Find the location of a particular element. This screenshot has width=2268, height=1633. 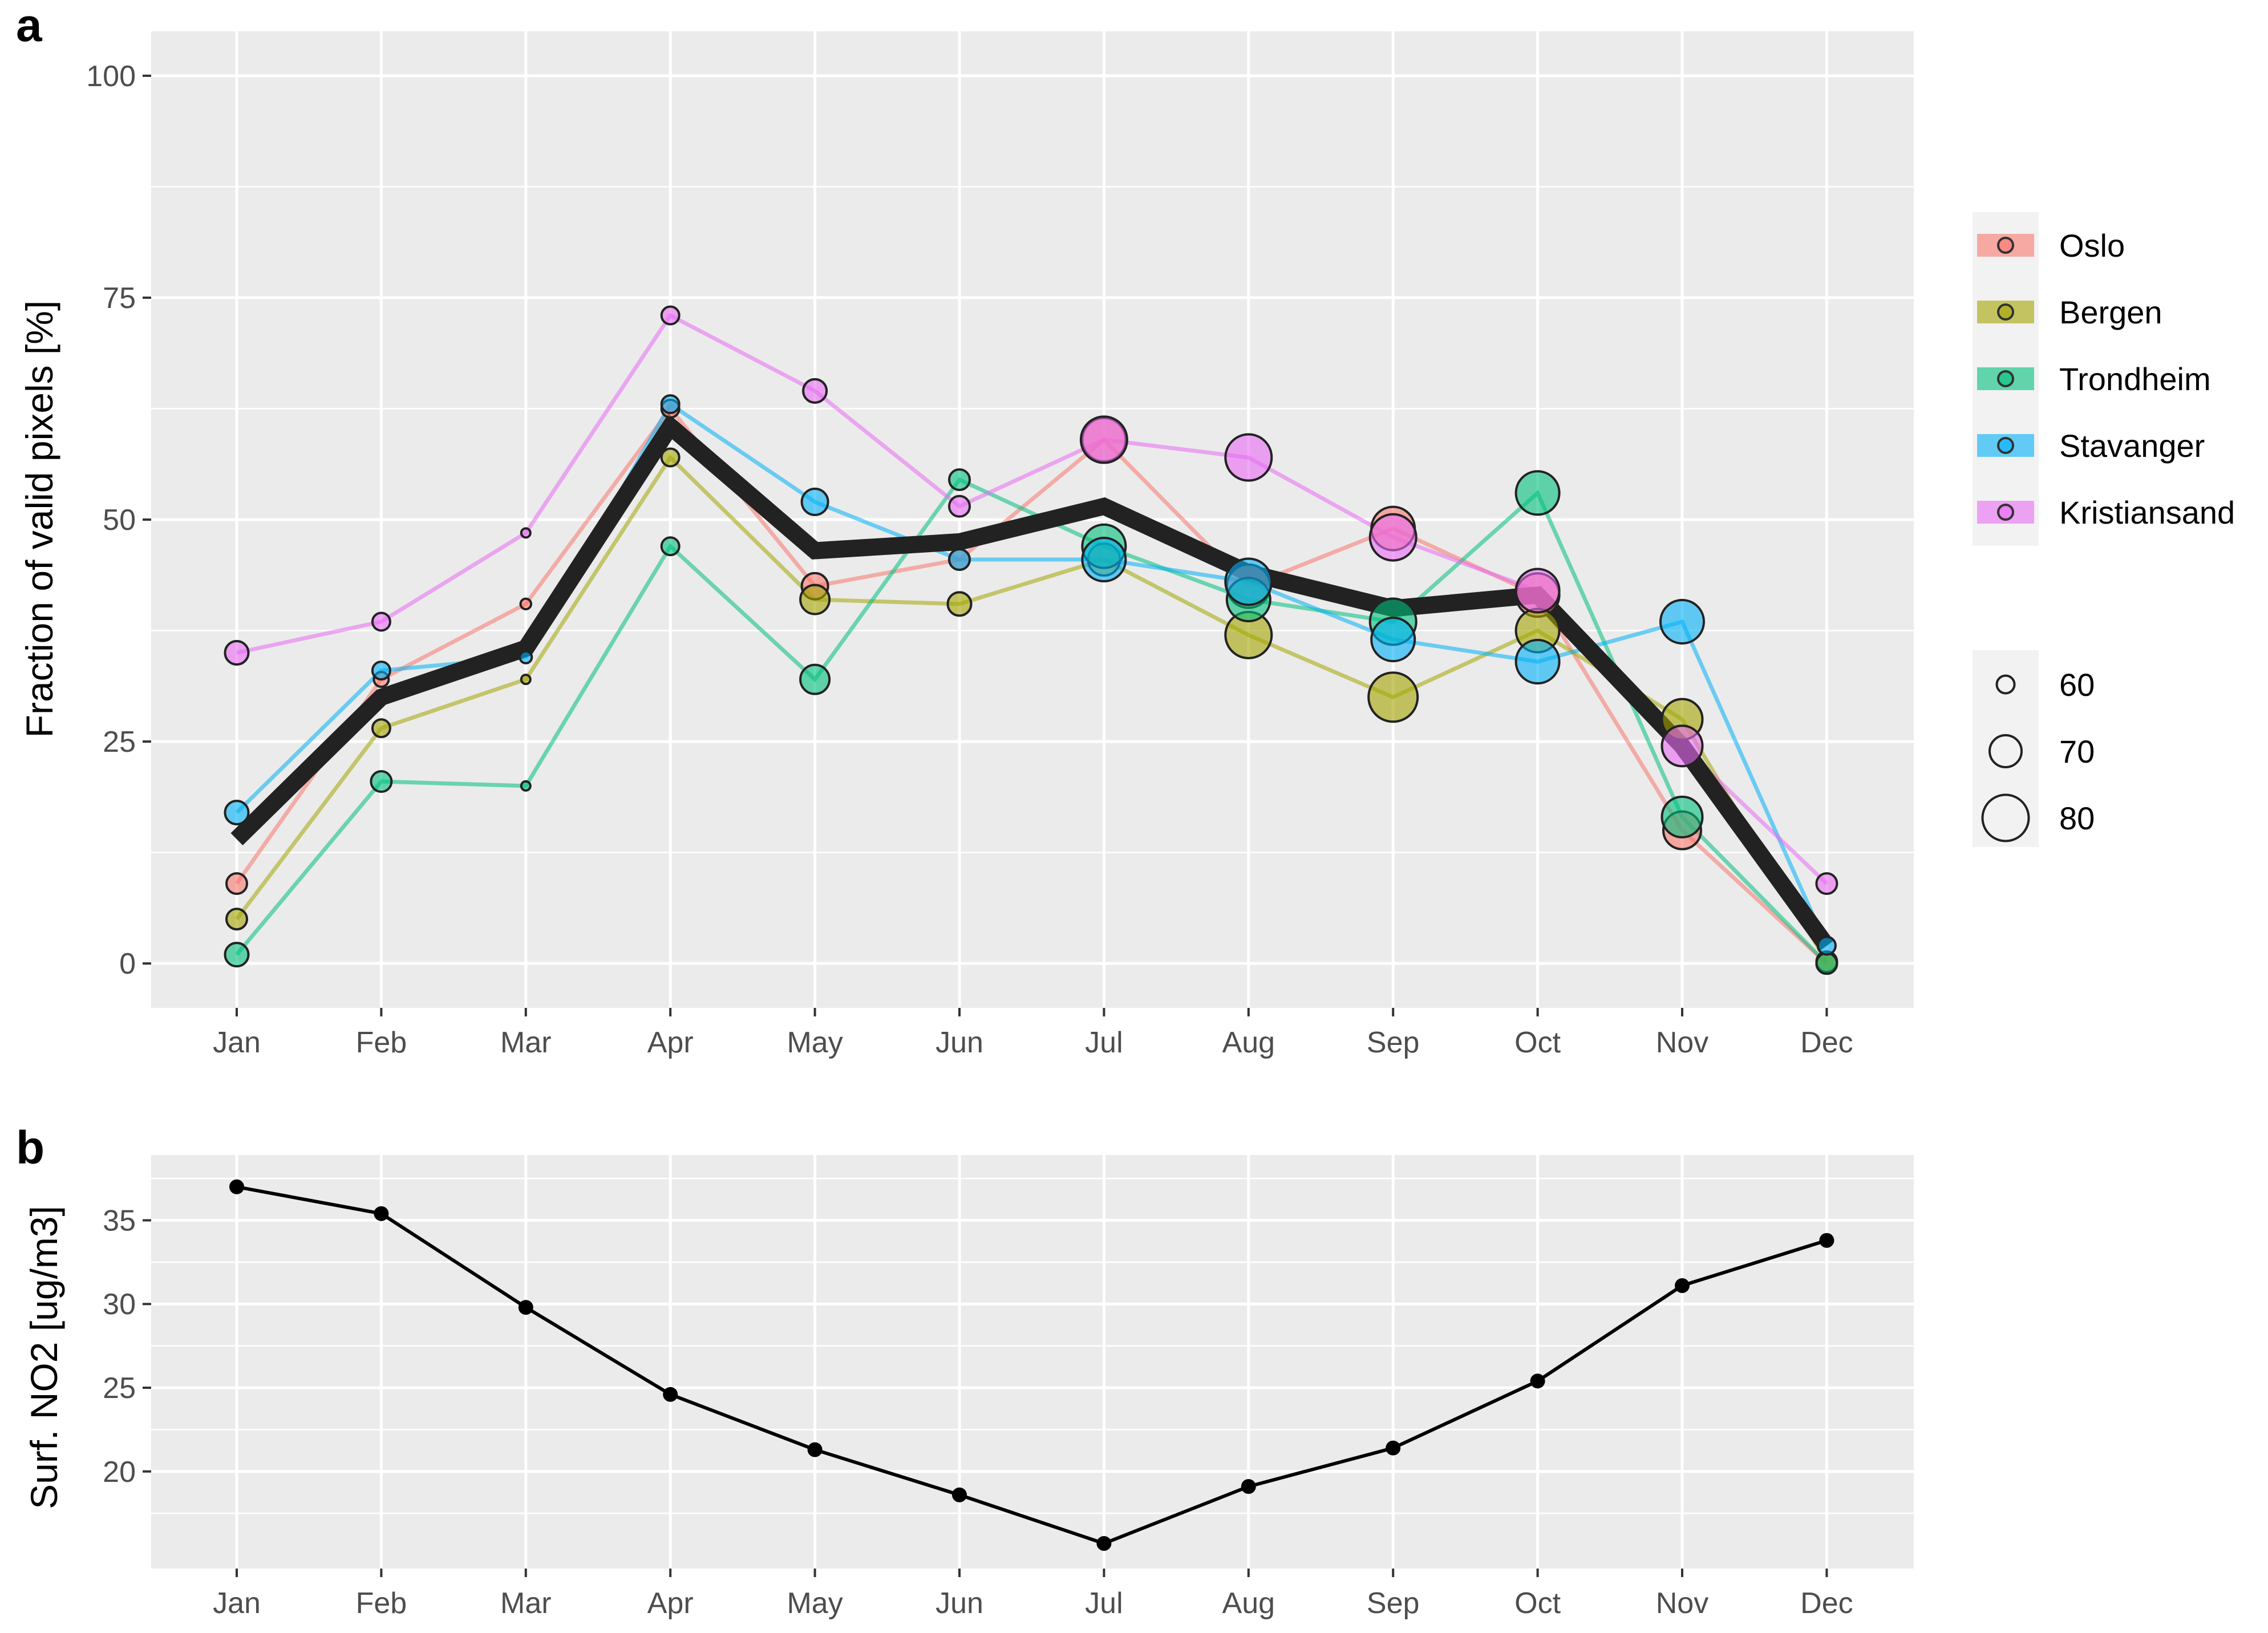

panel-b-x-tick-label: Sep is located at coordinates (1394, 1603).